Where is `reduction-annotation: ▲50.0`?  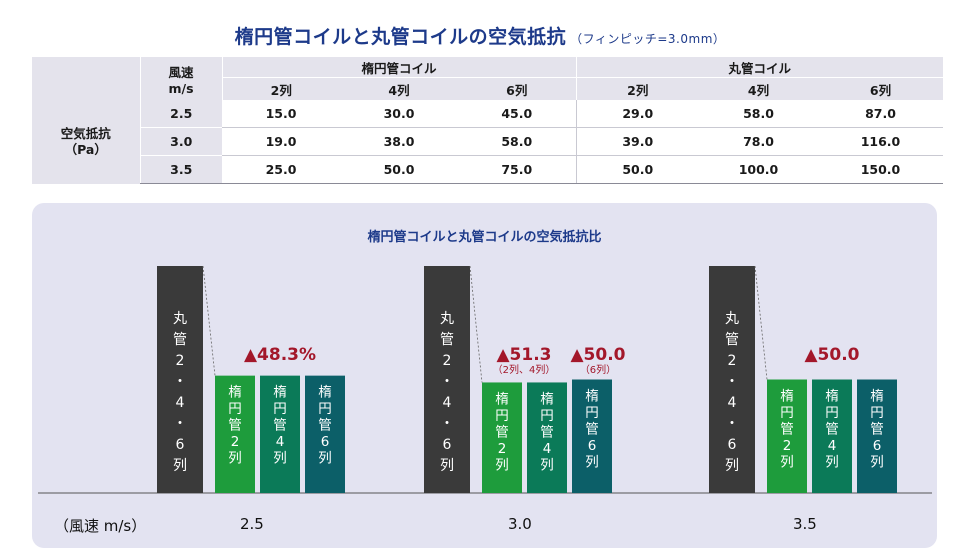
reduction-annotation: ▲50.0 is located at coordinates (597, 355).